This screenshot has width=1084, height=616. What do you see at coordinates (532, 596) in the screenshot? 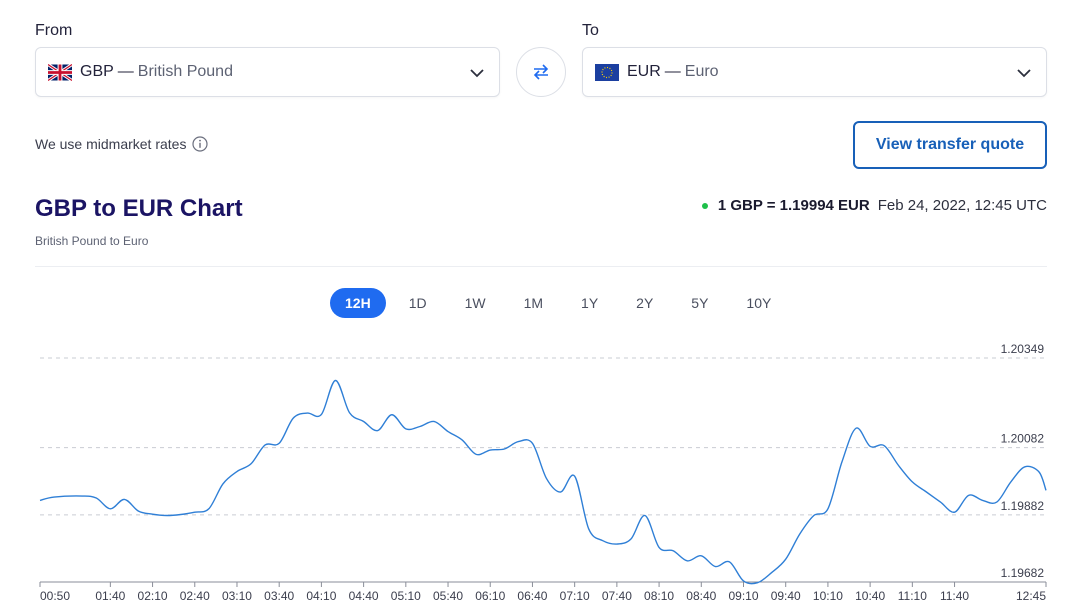
I see `x-tick-label: 06:40` at bounding box center [532, 596].